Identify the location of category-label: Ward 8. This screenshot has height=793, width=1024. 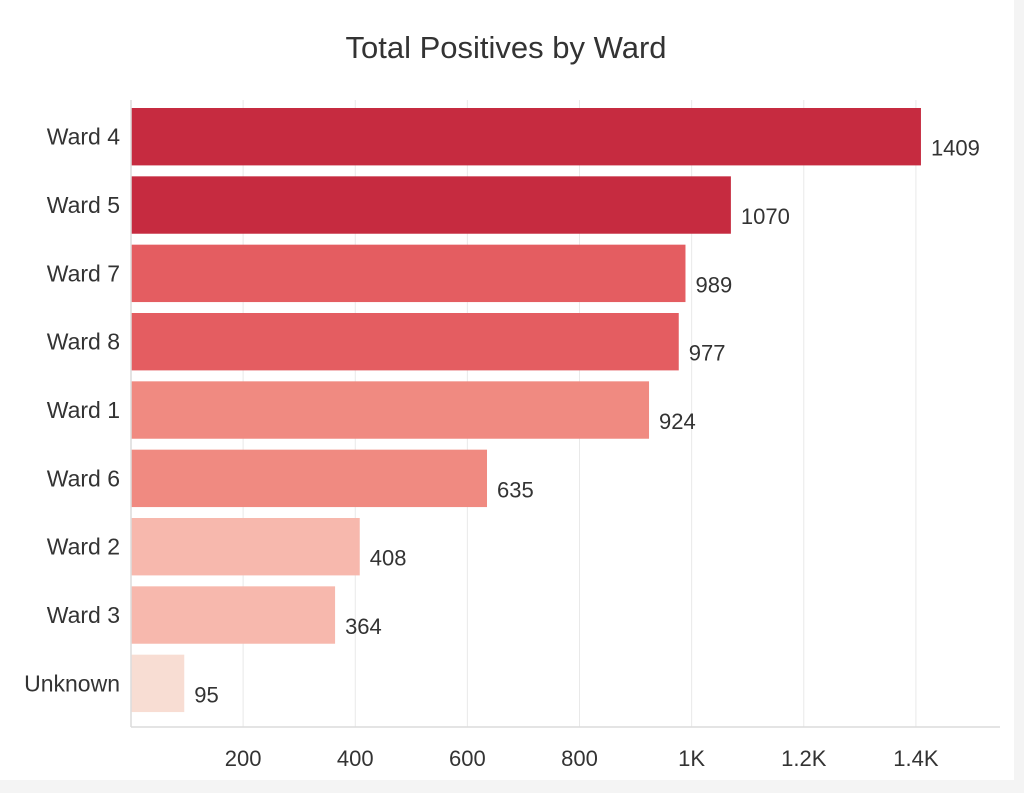
(83, 342).